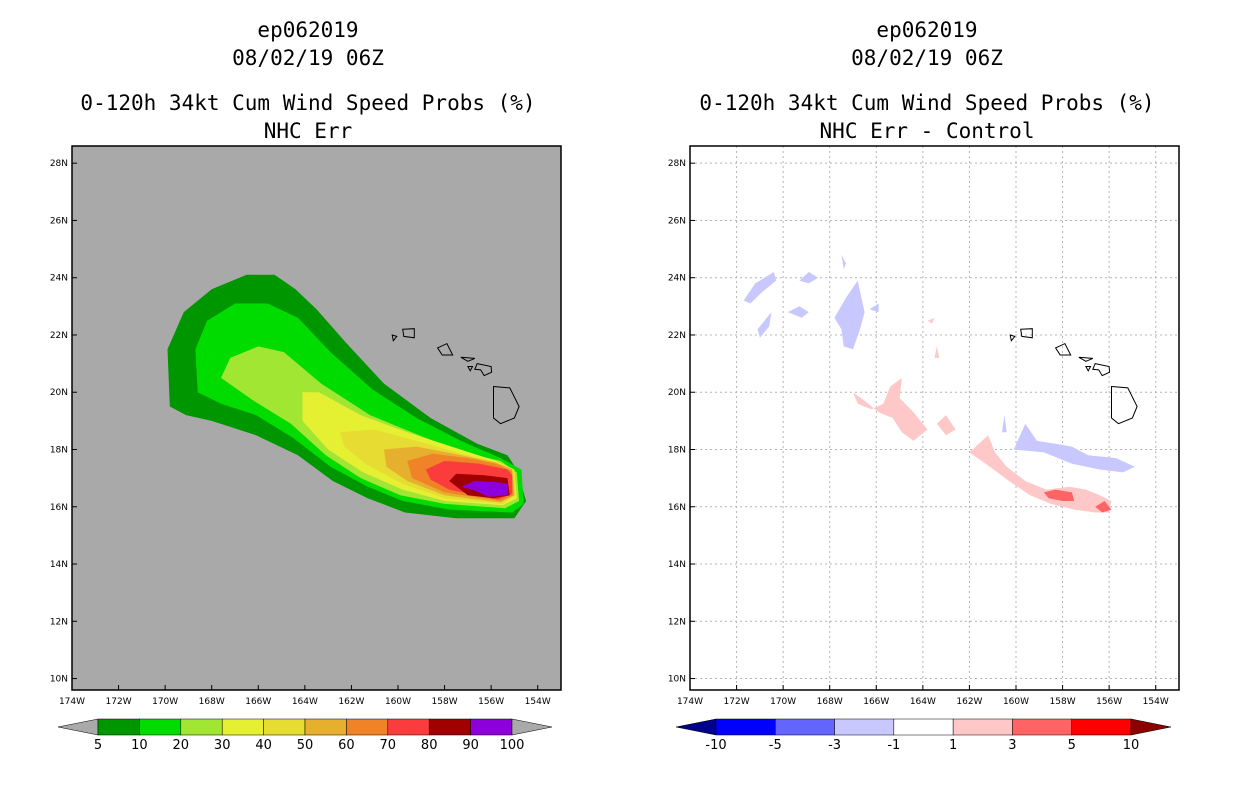 The image size is (1236, 800). Describe the element at coordinates (677, 622) in the screenshot. I see `y-tick-label: 12N` at that location.